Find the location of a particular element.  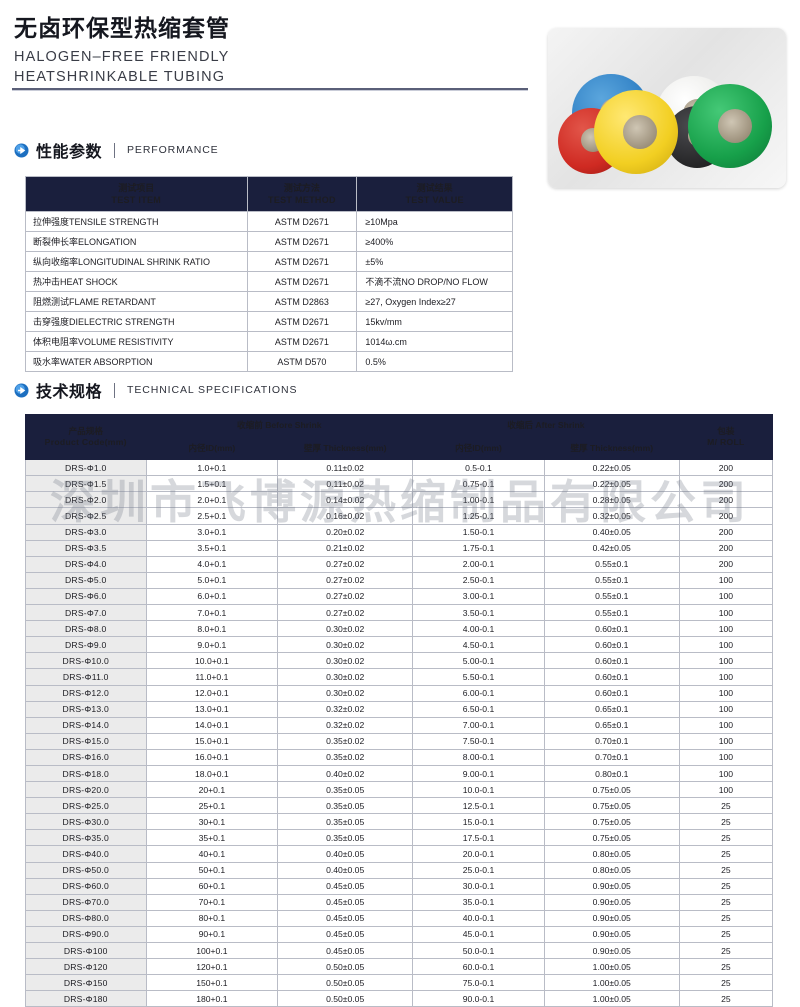

cell-id-before: 6.0+0.1 is located at coordinates (212, 596).